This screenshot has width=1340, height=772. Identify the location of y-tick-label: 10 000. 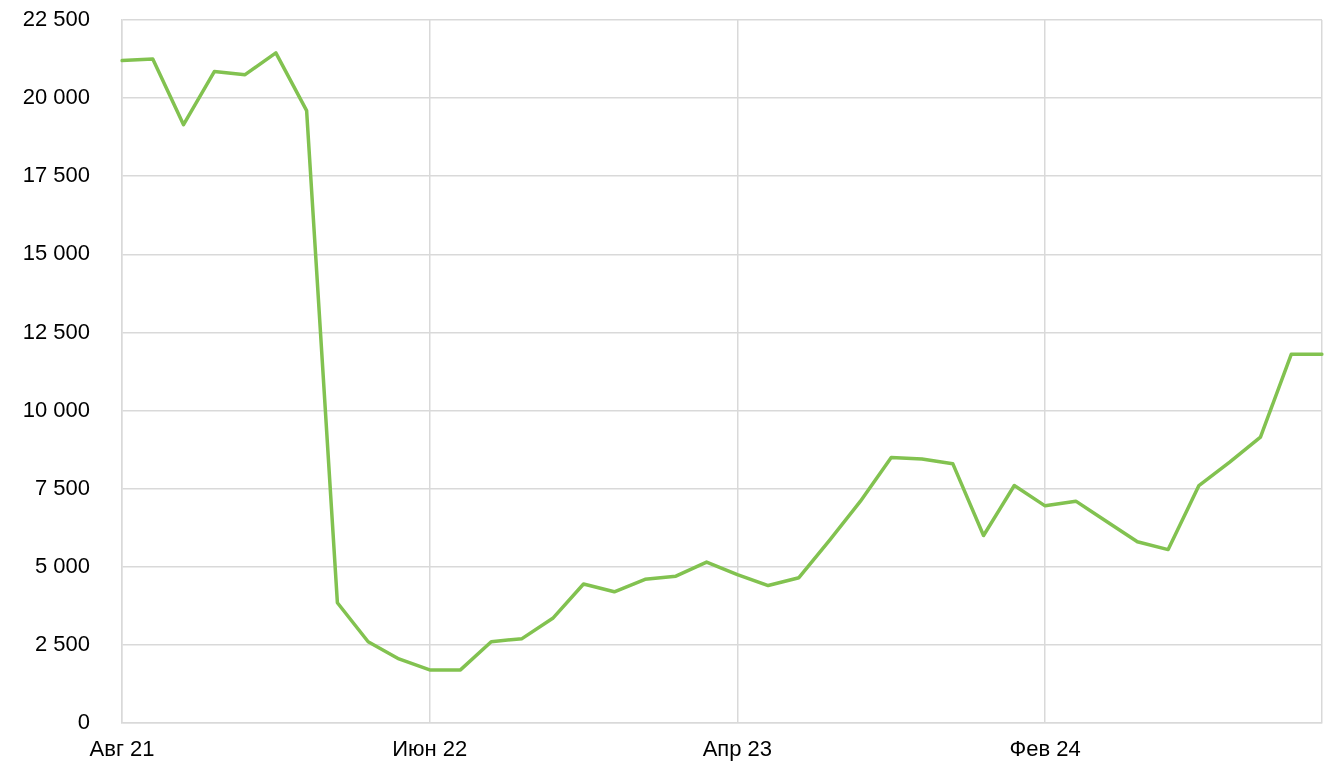
(56, 409).